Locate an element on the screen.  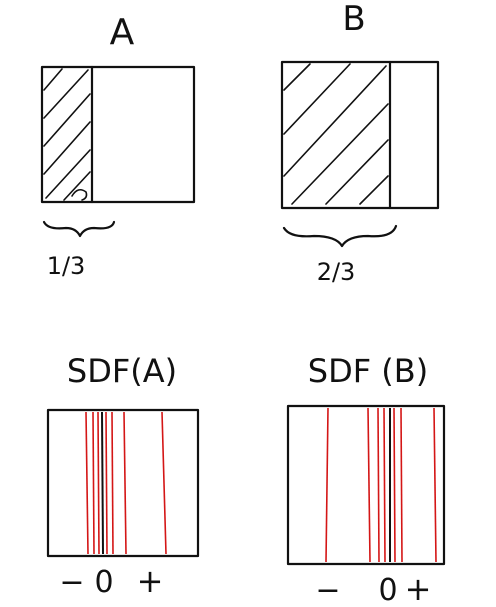
panel-a-box is located at coordinates (118, 134).